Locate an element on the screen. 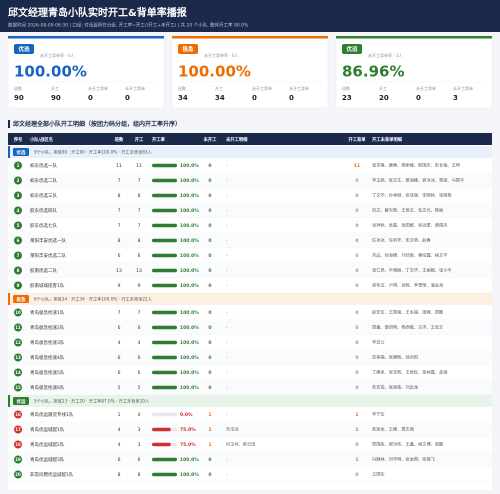 The image size is (500, 494). team-name: 胶东优选四队 is located at coordinates (43, 210).